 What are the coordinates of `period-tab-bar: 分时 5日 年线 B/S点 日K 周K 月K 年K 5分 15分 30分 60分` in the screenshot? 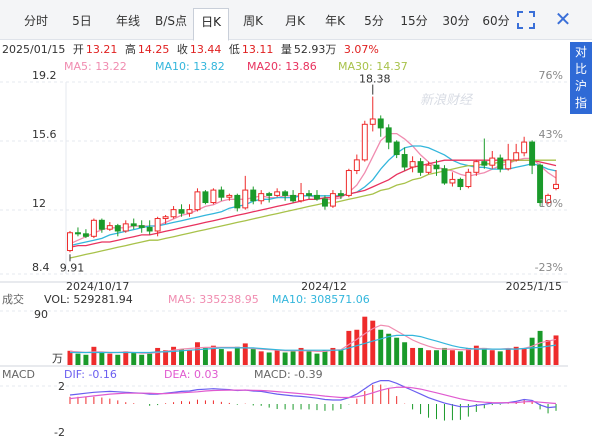 It's located at (296, 20).